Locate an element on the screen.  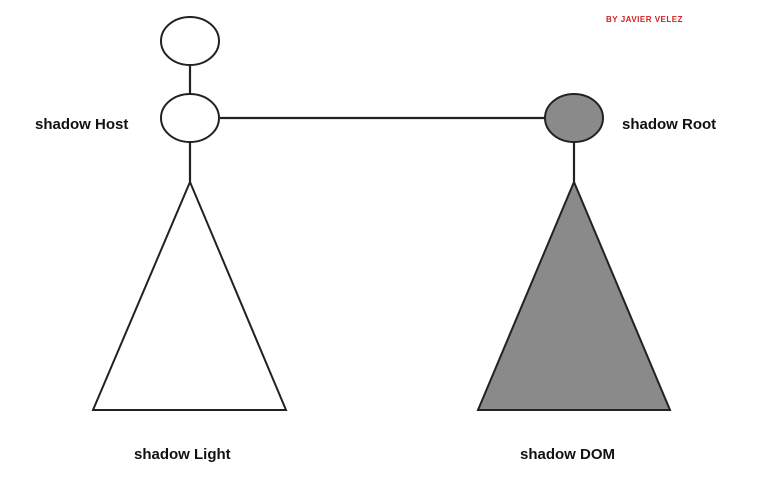
parent-node is located at coordinates (190, 41).